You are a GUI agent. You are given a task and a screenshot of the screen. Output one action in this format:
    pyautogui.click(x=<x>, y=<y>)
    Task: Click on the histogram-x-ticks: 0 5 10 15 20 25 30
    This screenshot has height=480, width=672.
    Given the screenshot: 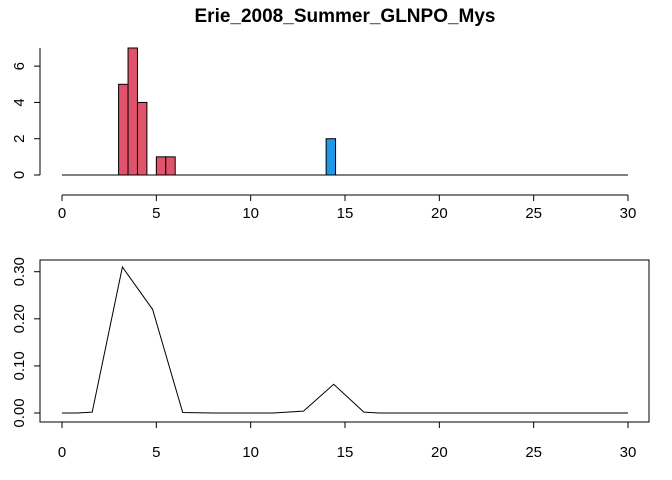 What is the action you would take?
    pyautogui.click(x=347, y=208)
    